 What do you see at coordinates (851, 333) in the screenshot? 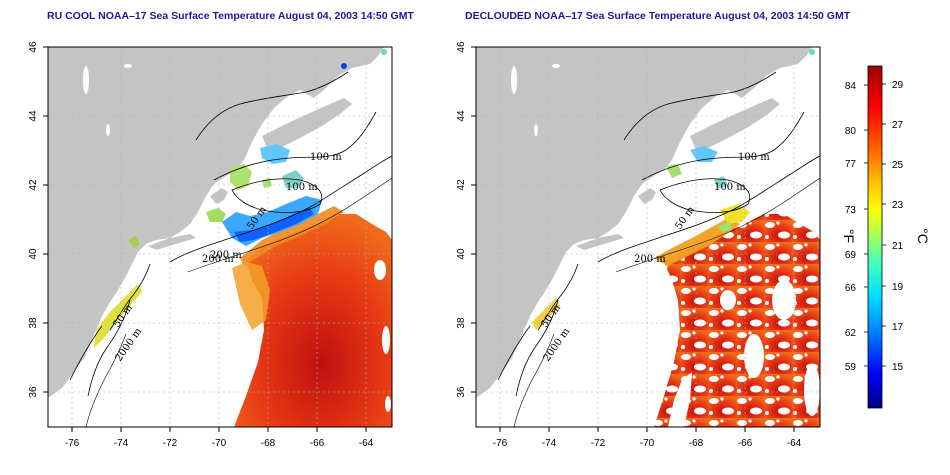
I see `colorbar-f-tick: 62` at bounding box center [851, 333].